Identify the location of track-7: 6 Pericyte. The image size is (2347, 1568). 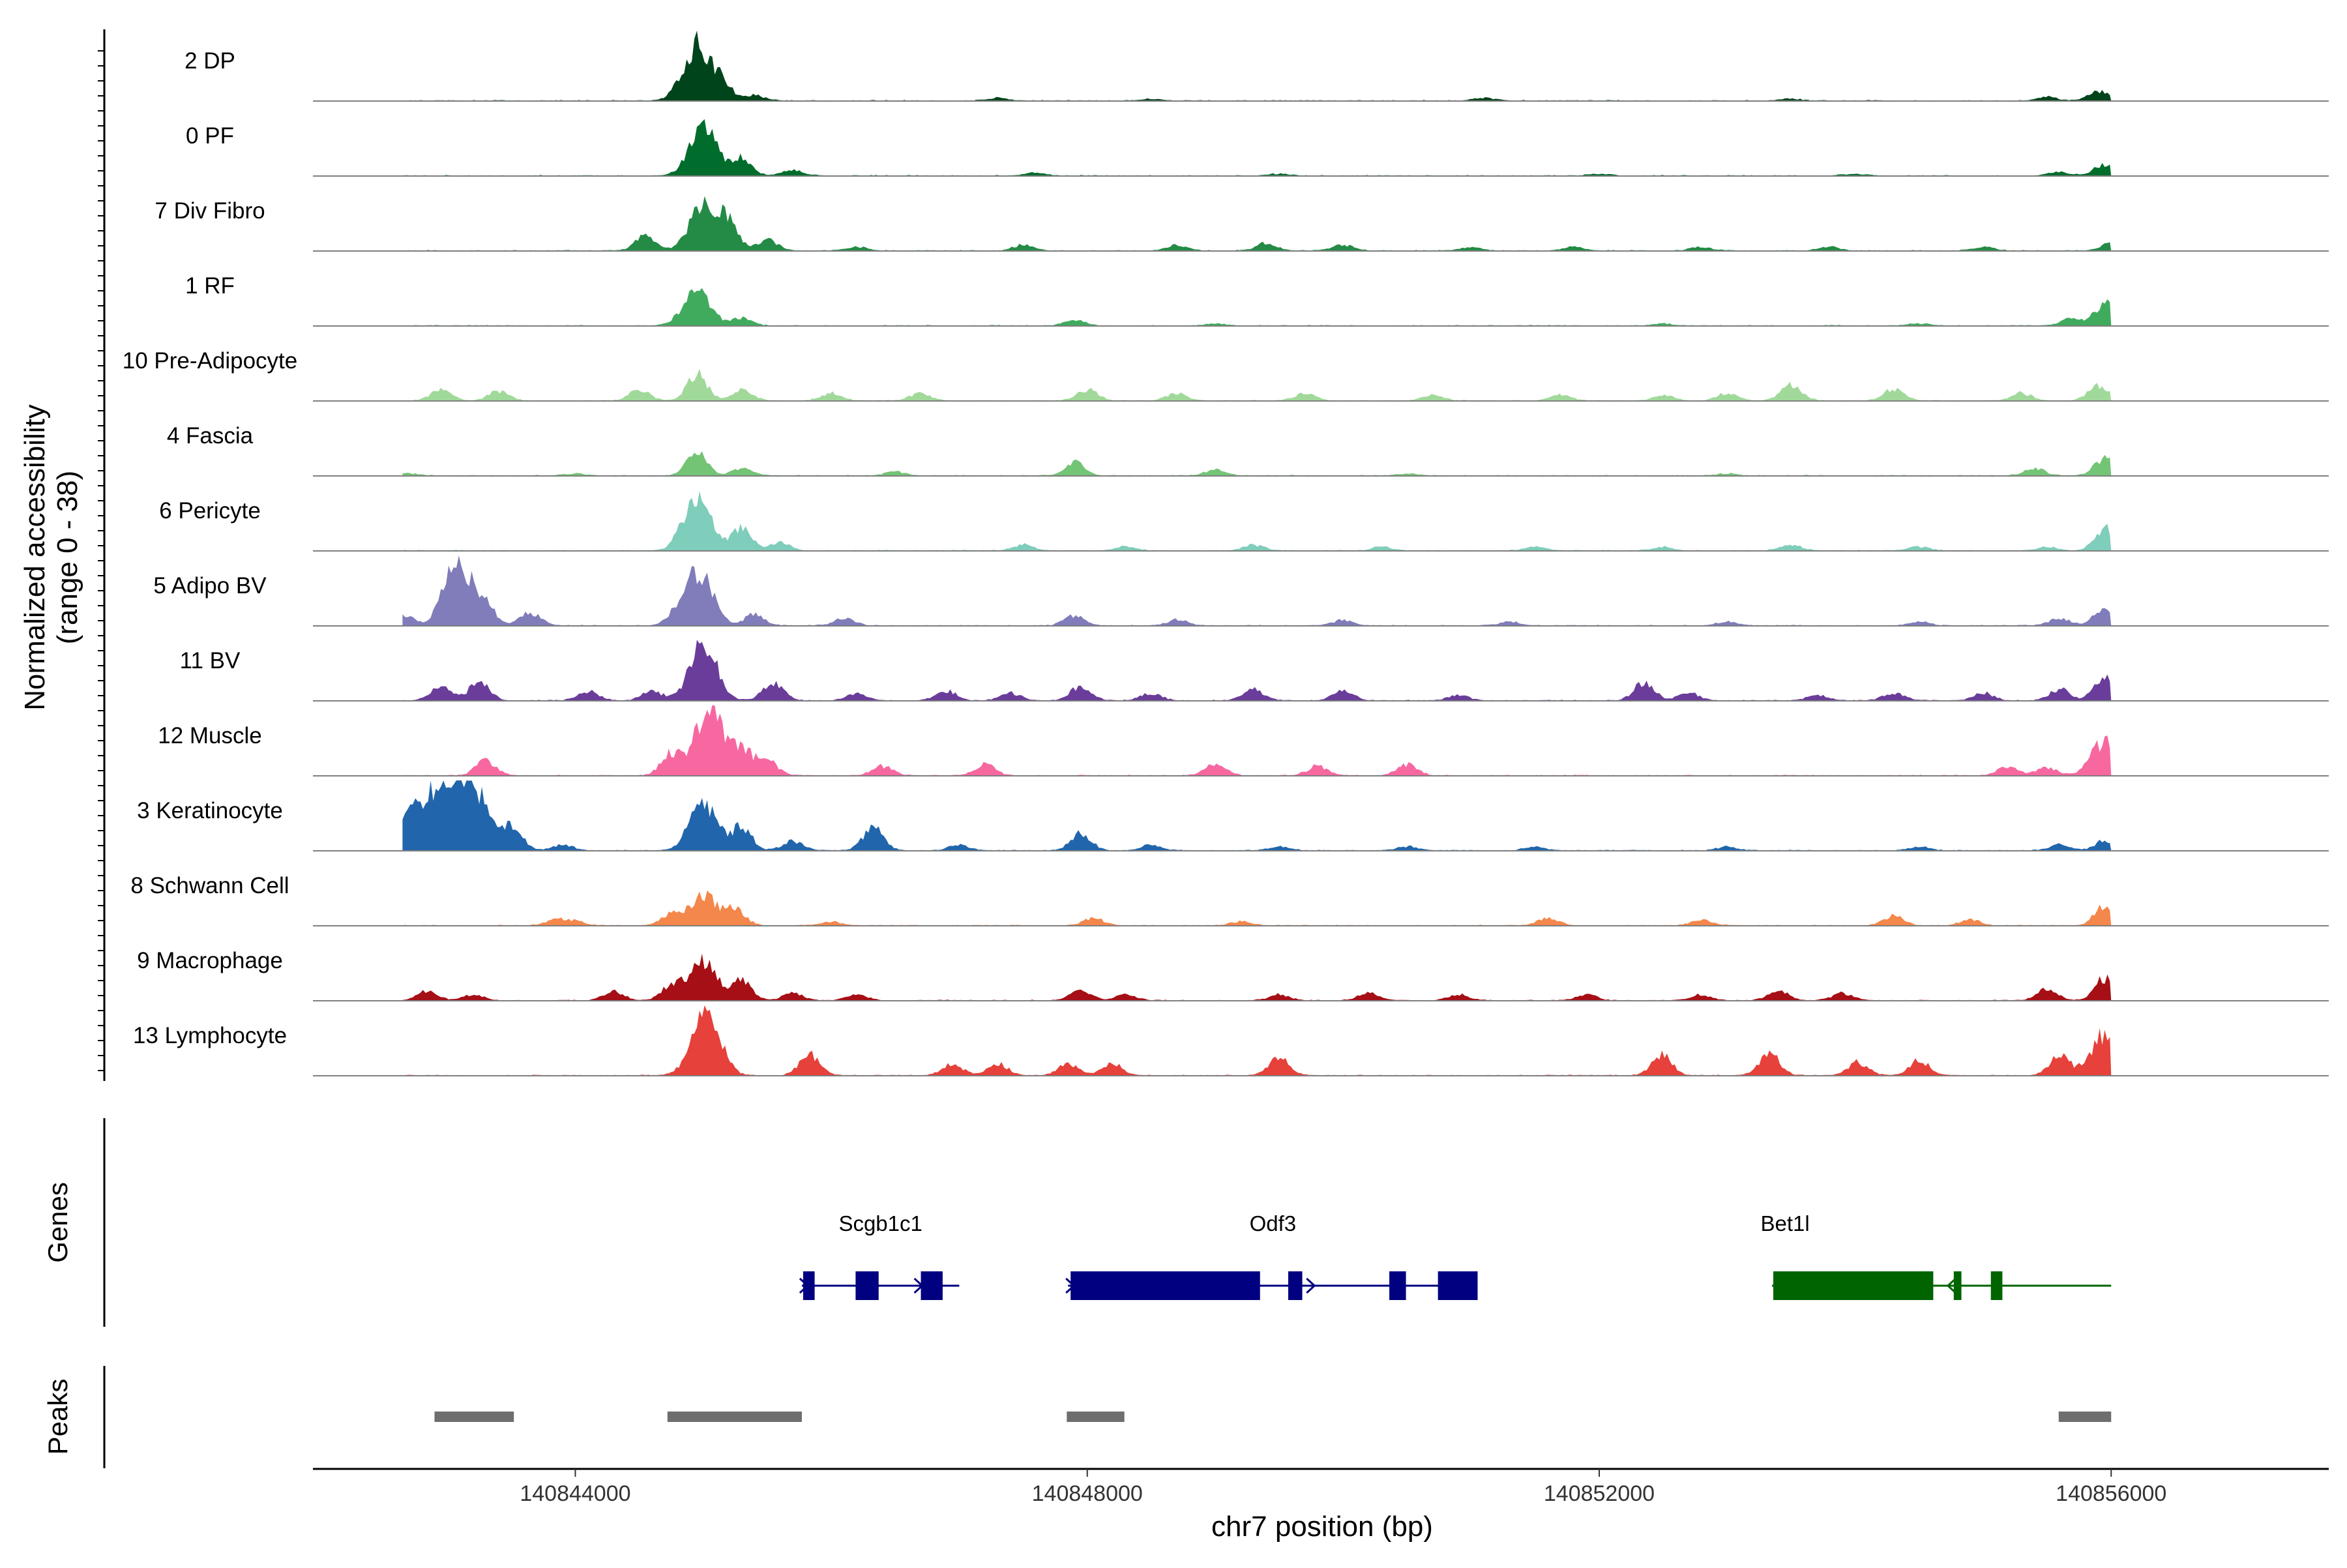
(1244, 522).